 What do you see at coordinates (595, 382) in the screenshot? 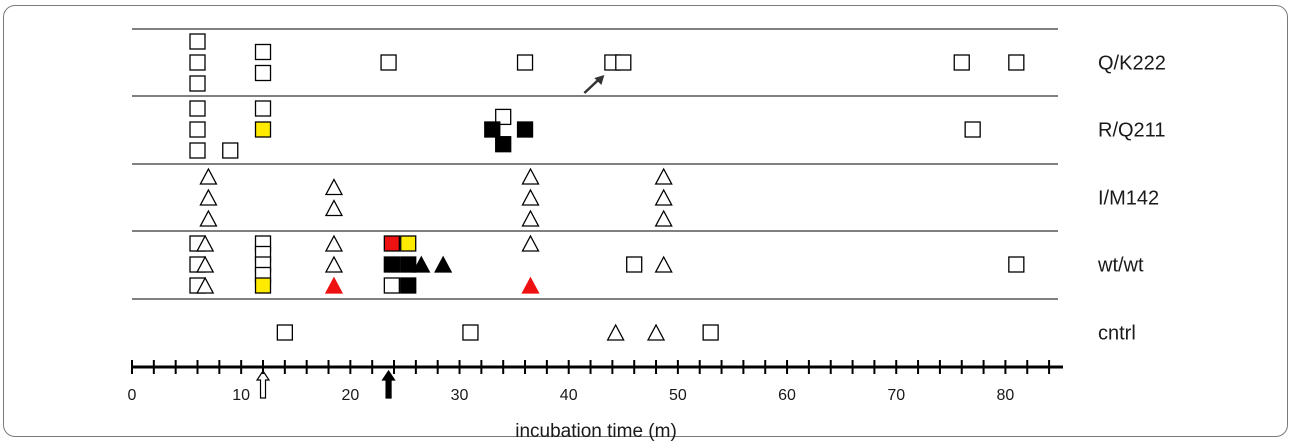
I see `x-axis: 0 10 20 30 40 50 60 70 80` at bounding box center [595, 382].